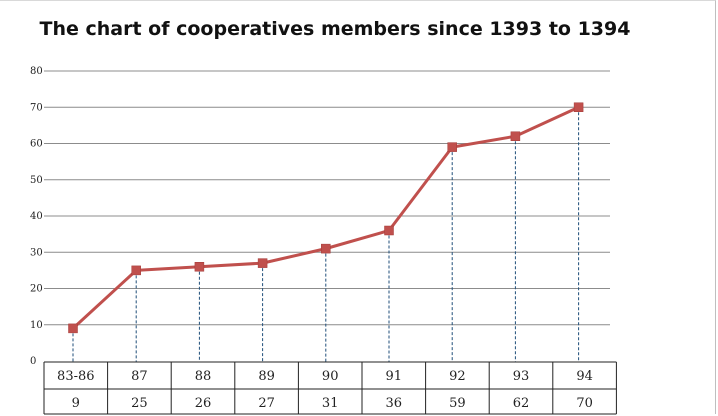 The width and height of the screenshot is (718, 416). I want to click on data-value-label: 25, so click(139, 403).